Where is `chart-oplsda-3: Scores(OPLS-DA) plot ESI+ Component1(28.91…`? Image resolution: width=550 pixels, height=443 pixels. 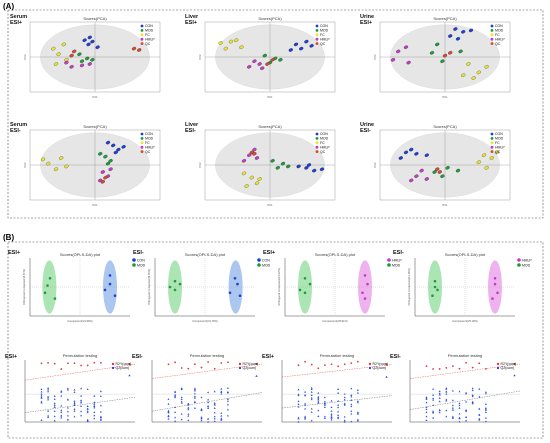 chart-oplsda-3: Scores(OPLS-DA) plot ESI+ Component1(28.91… is located at coordinates (332, 286).